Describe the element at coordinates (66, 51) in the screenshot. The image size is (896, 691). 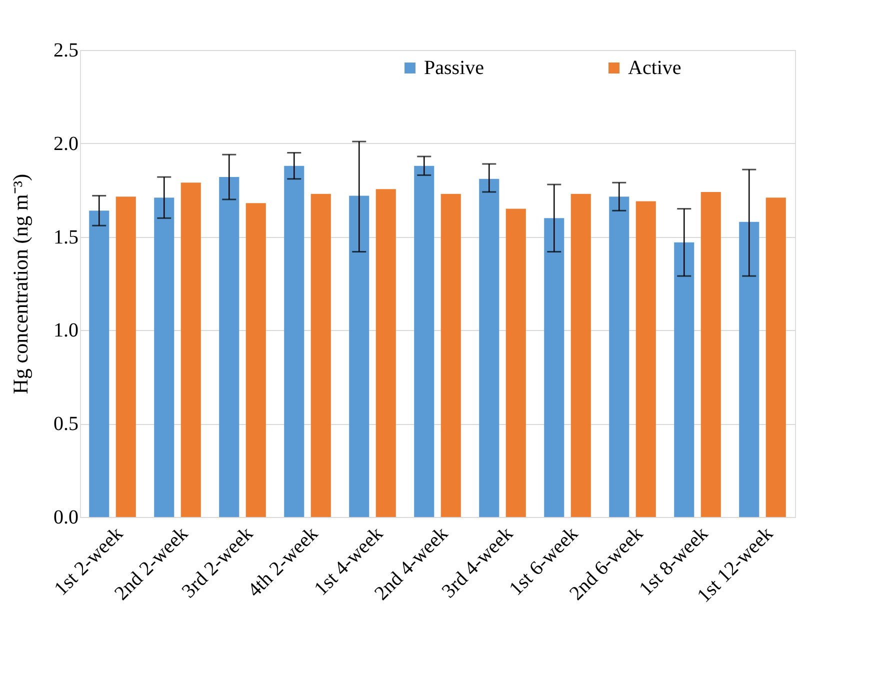
I see `y-tick-label: 2.5` at that location.